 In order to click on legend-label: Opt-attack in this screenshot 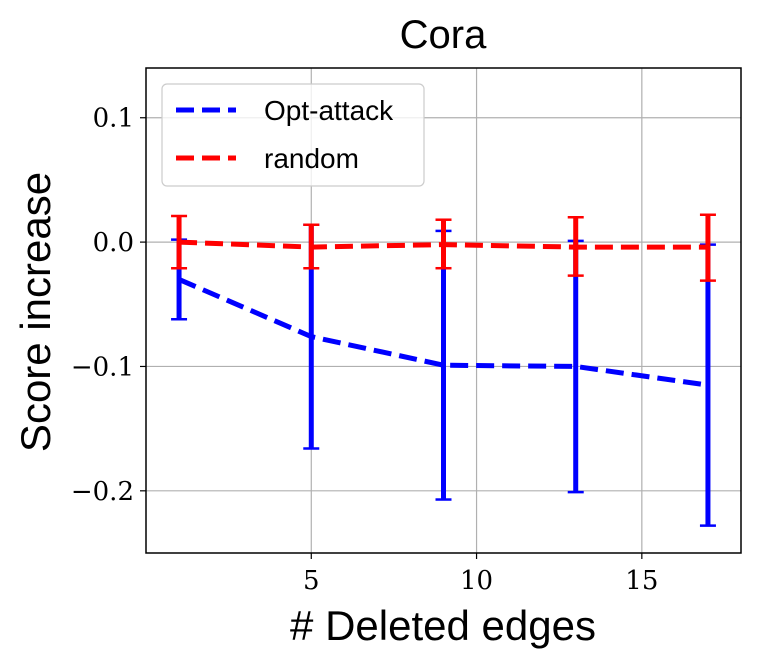, I will do `click(329, 110)`.